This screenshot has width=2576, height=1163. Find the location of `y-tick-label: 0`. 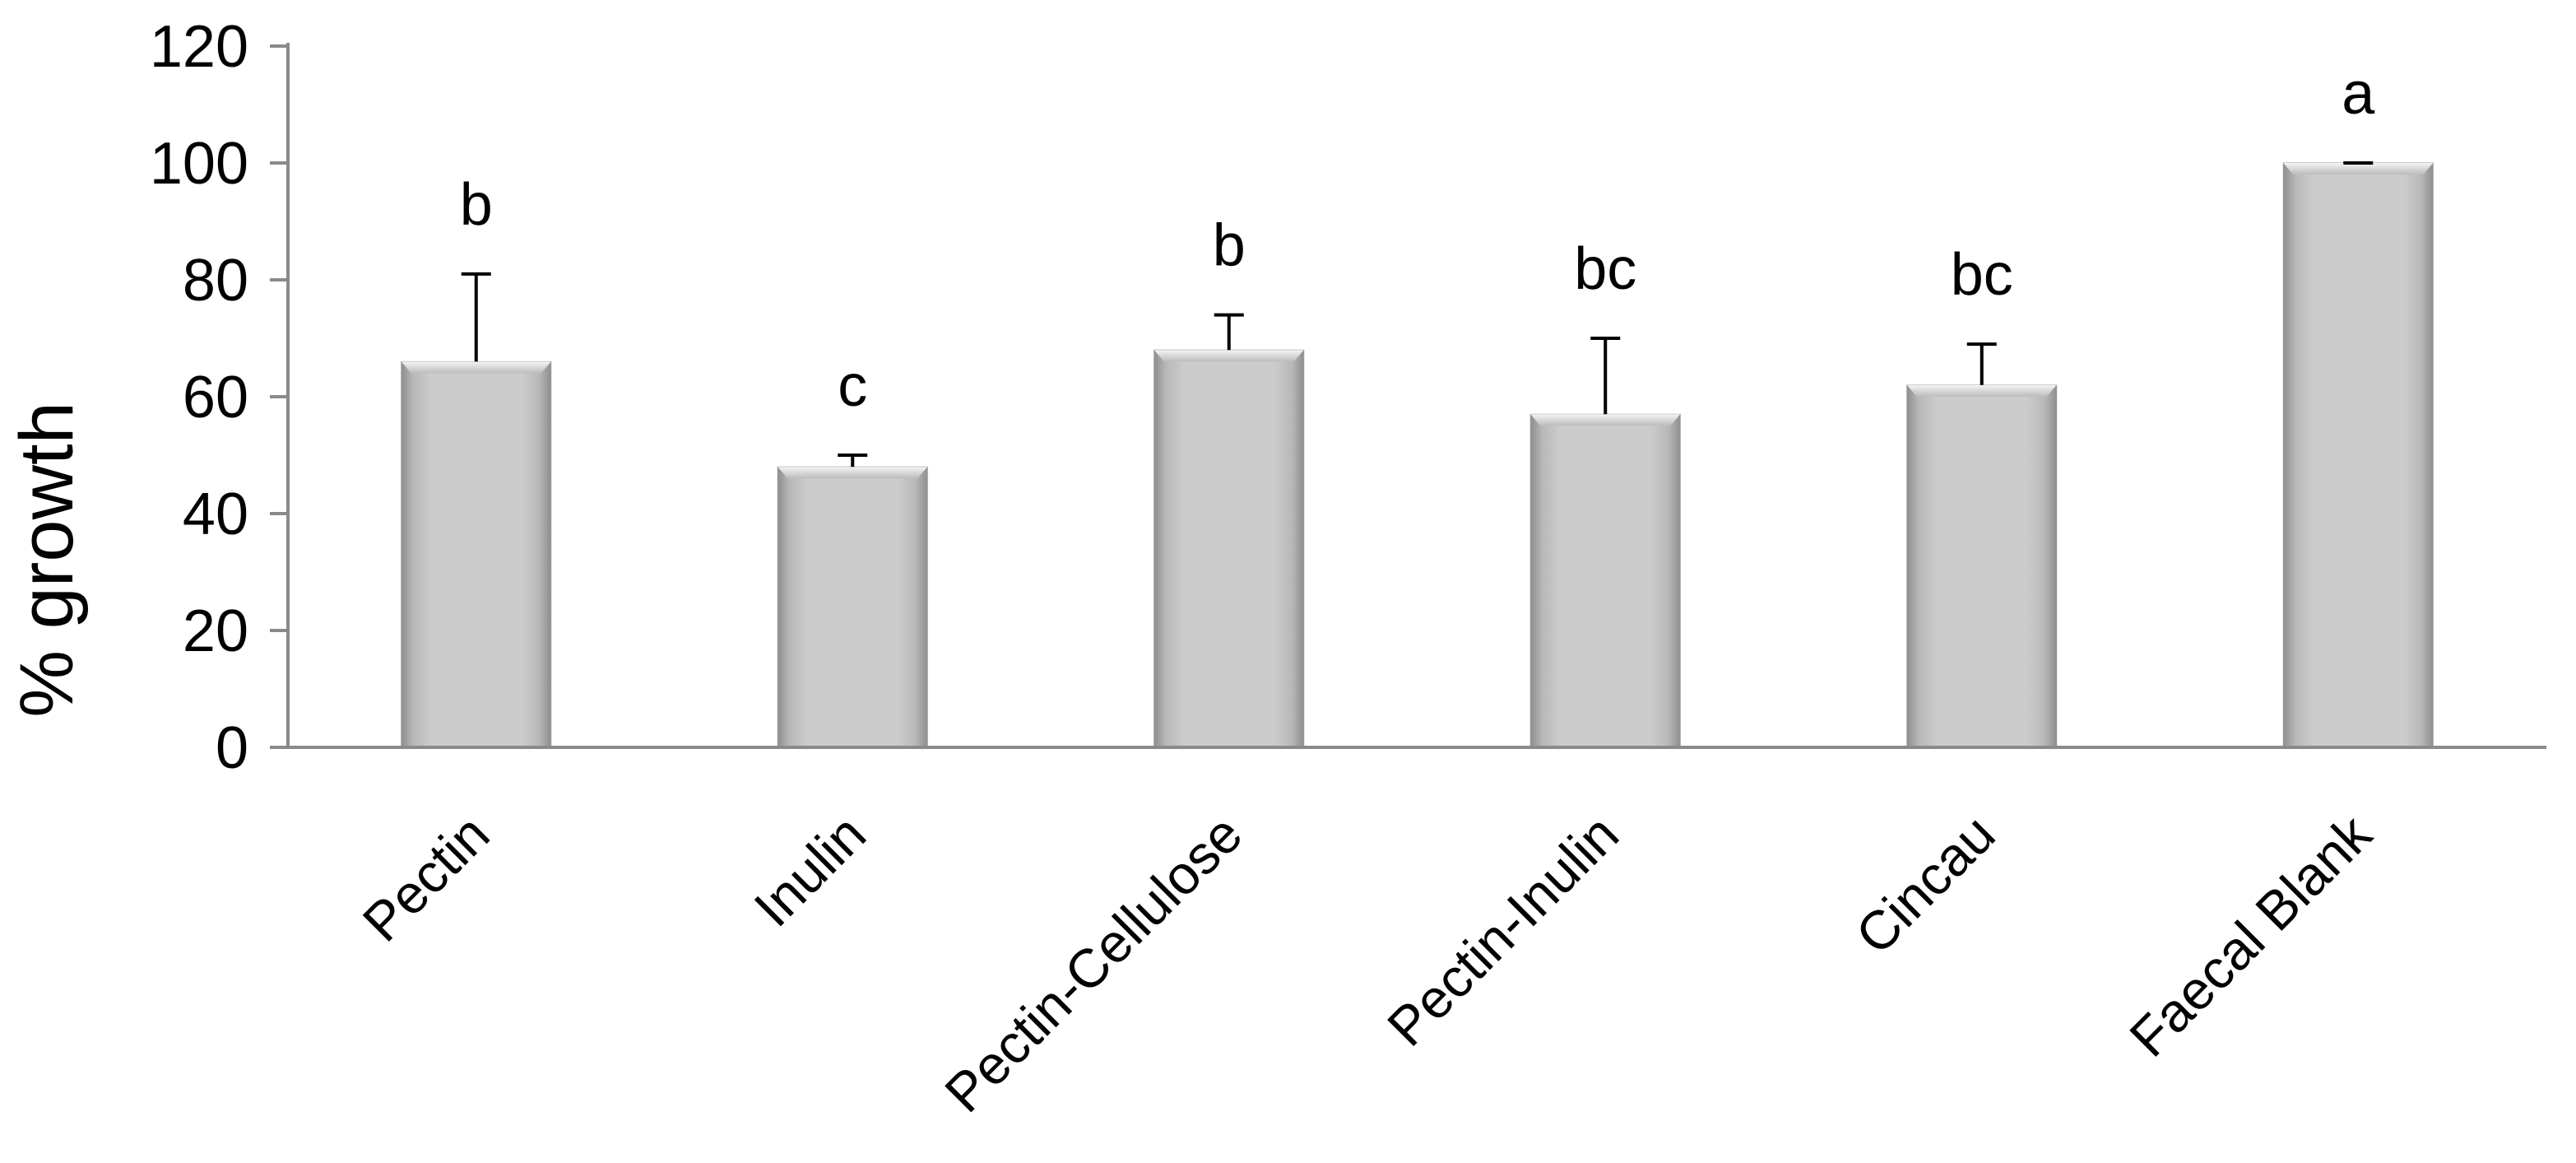

y-tick-label: 0 is located at coordinates (232, 748).